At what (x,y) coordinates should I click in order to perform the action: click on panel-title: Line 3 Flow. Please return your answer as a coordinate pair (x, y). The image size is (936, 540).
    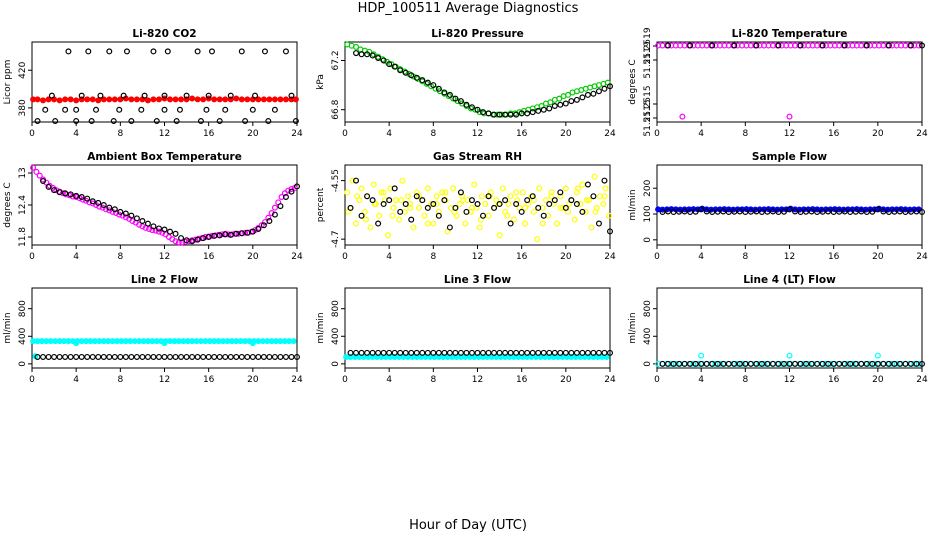
    Looking at the image, I should click on (477, 280).